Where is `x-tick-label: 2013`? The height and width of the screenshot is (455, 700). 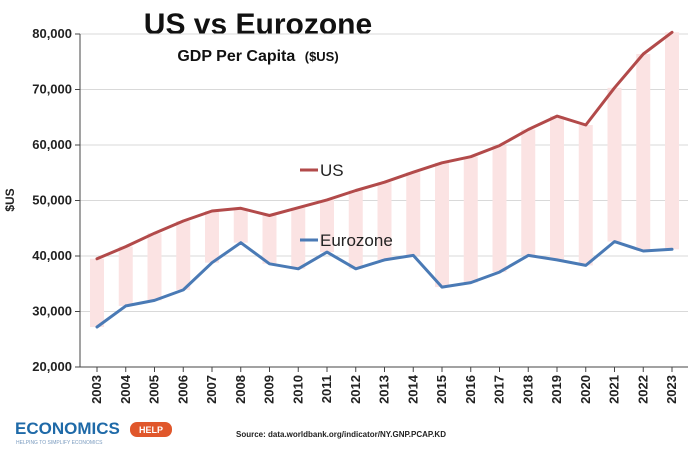 x-tick-label: 2013 is located at coordinates (384, 389).